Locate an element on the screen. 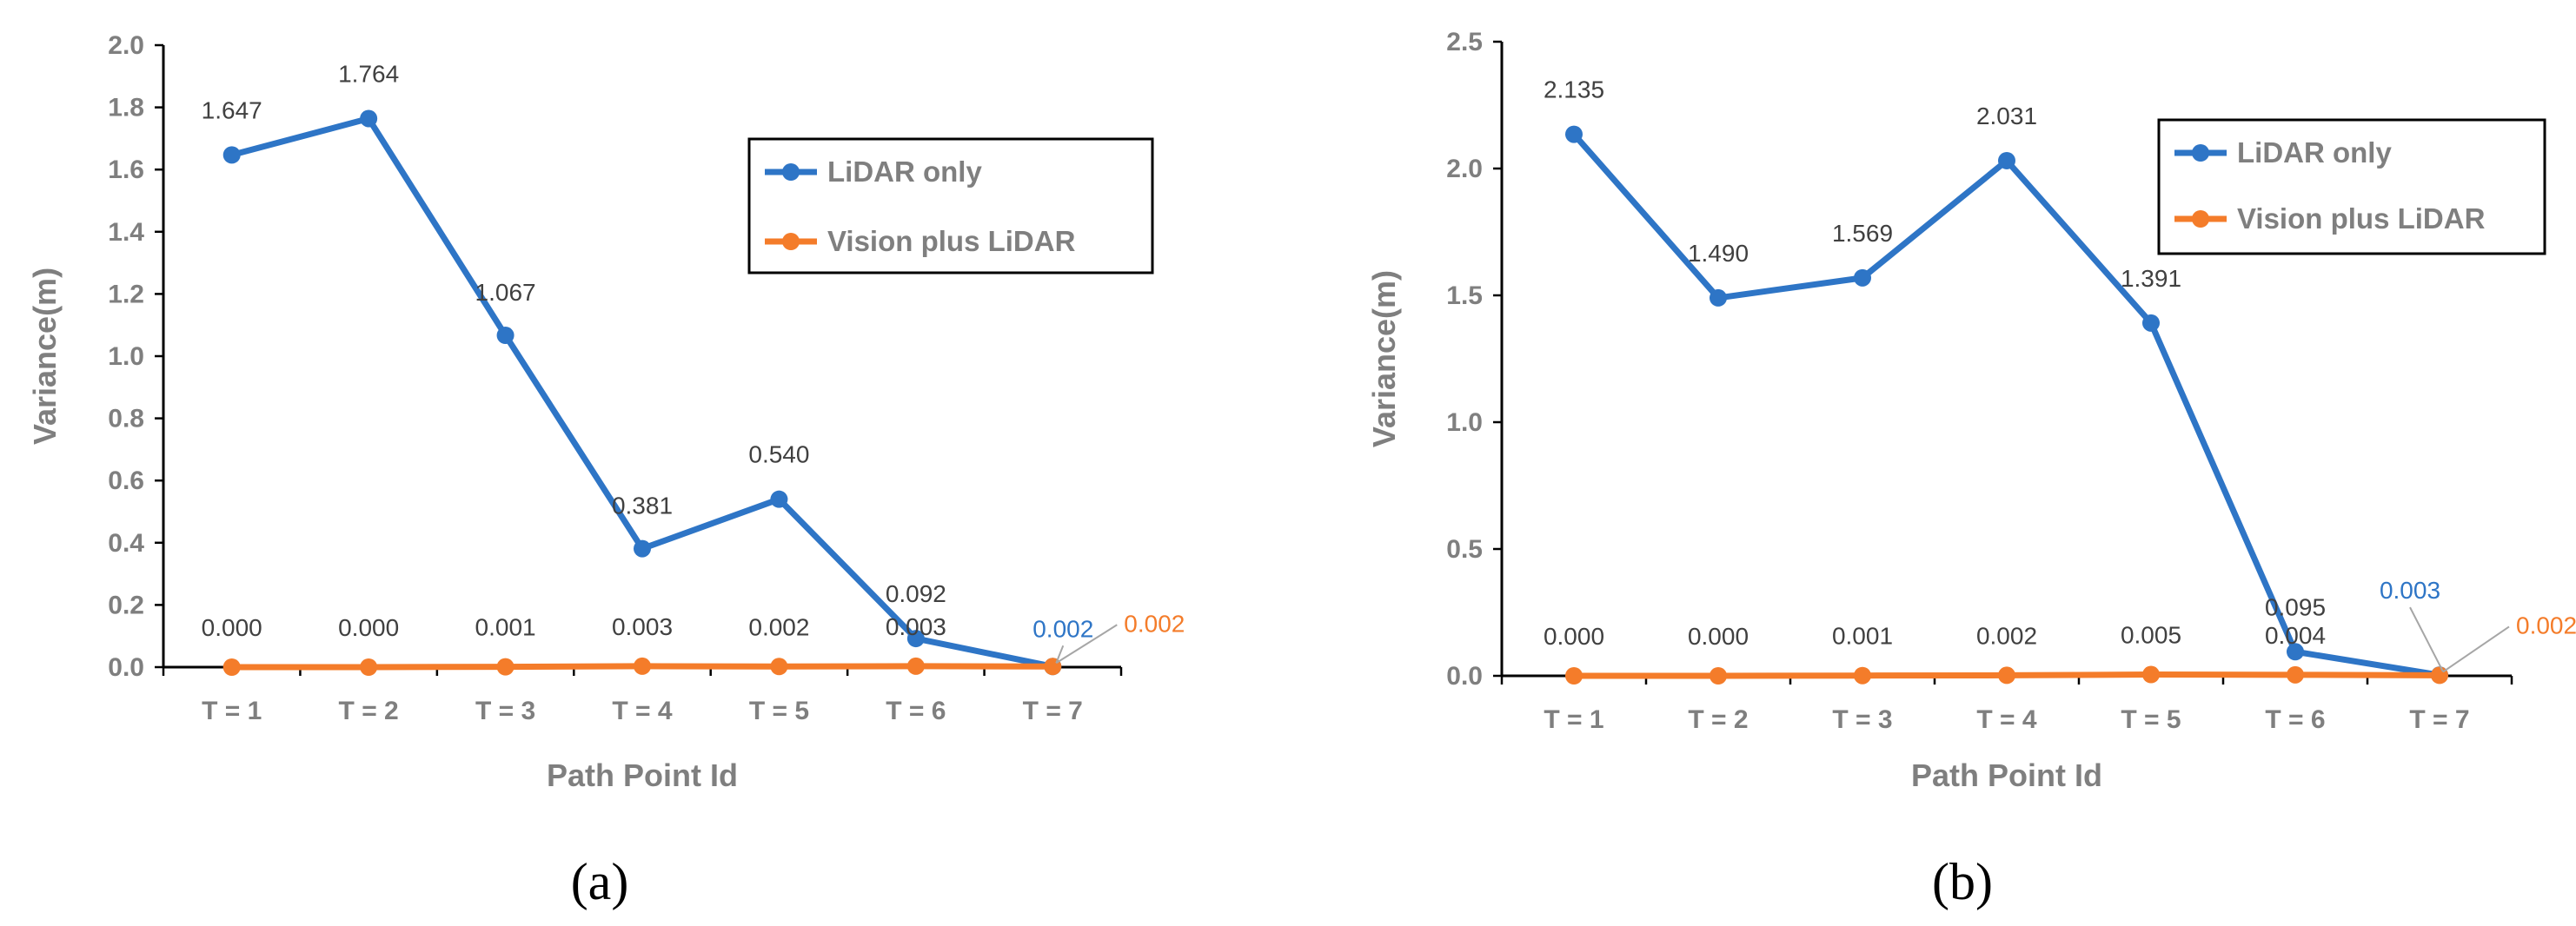 The image size is (2576, 926). data-label-lidar-only: 0.092 is located at coordinates (916, 593).